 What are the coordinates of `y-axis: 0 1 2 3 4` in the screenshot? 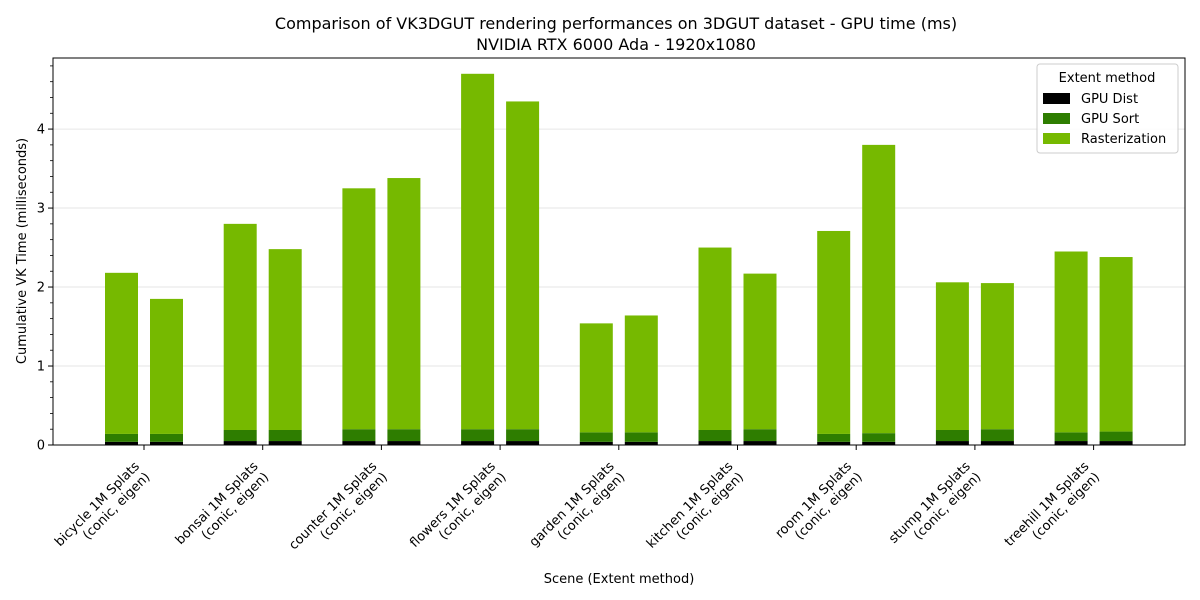 It's located at (45, 259).